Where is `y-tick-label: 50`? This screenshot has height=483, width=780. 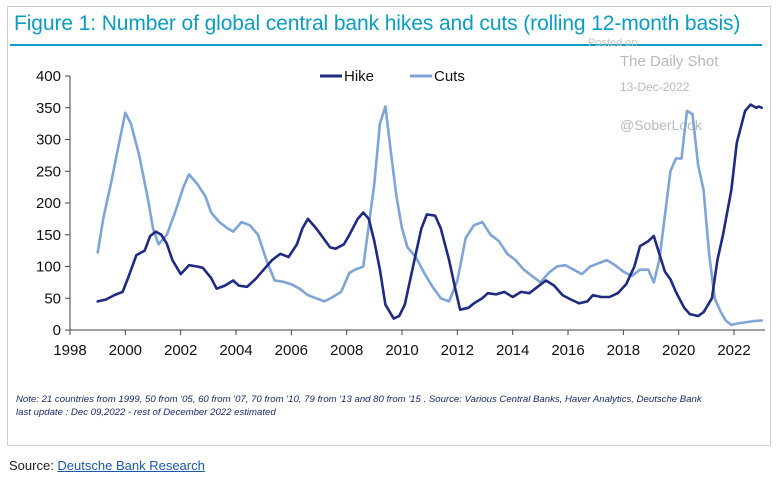
y-tick-label: 50 is located at coordinates (52, 298).